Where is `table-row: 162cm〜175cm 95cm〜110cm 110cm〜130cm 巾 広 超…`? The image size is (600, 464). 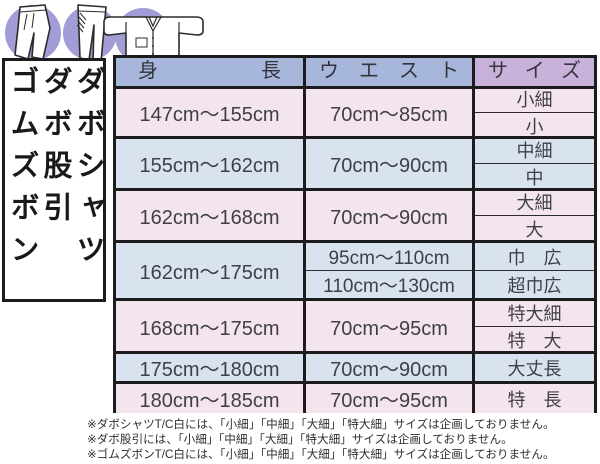
table-row: 162cm〜175cm 95cm〜110cm 110cm〜130cm 巾 広 超… is located at coordinates (355, 272).